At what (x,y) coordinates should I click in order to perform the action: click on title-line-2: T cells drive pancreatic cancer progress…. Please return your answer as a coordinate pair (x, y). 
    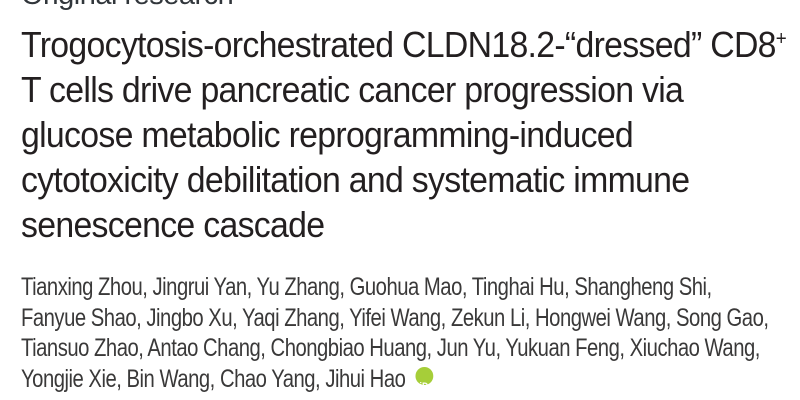
    Looking at the image, I should click on (352, 89).